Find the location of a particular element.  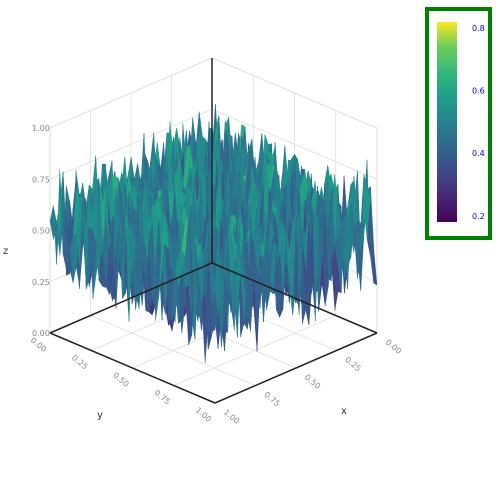

z-tick-label: 1.00 is located at coordinates (41, 128).